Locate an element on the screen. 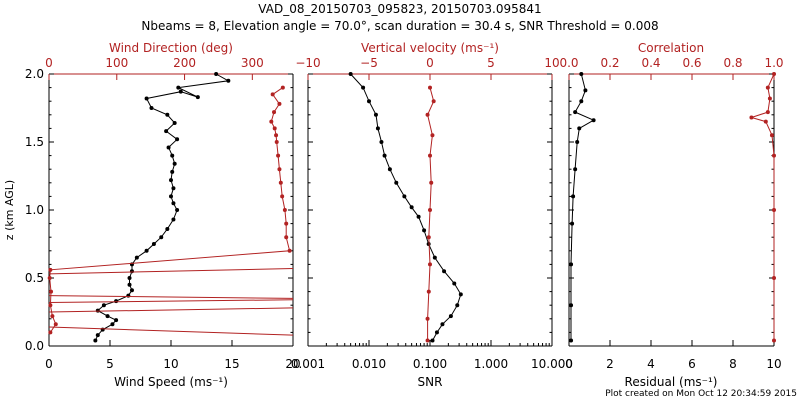  x-top-tick-label: 300 is located at coordinates (252, 63).